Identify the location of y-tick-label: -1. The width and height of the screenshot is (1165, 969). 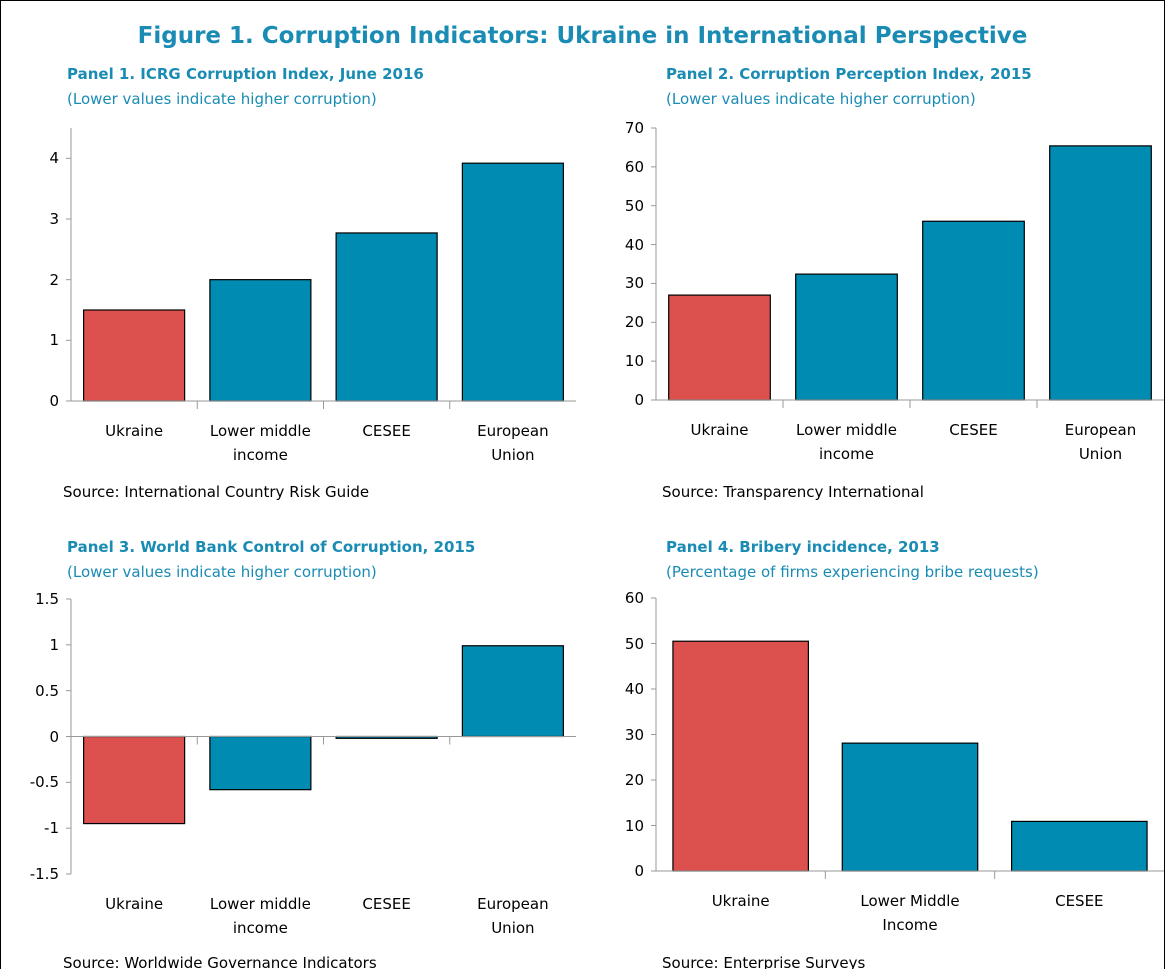
(51, 828).